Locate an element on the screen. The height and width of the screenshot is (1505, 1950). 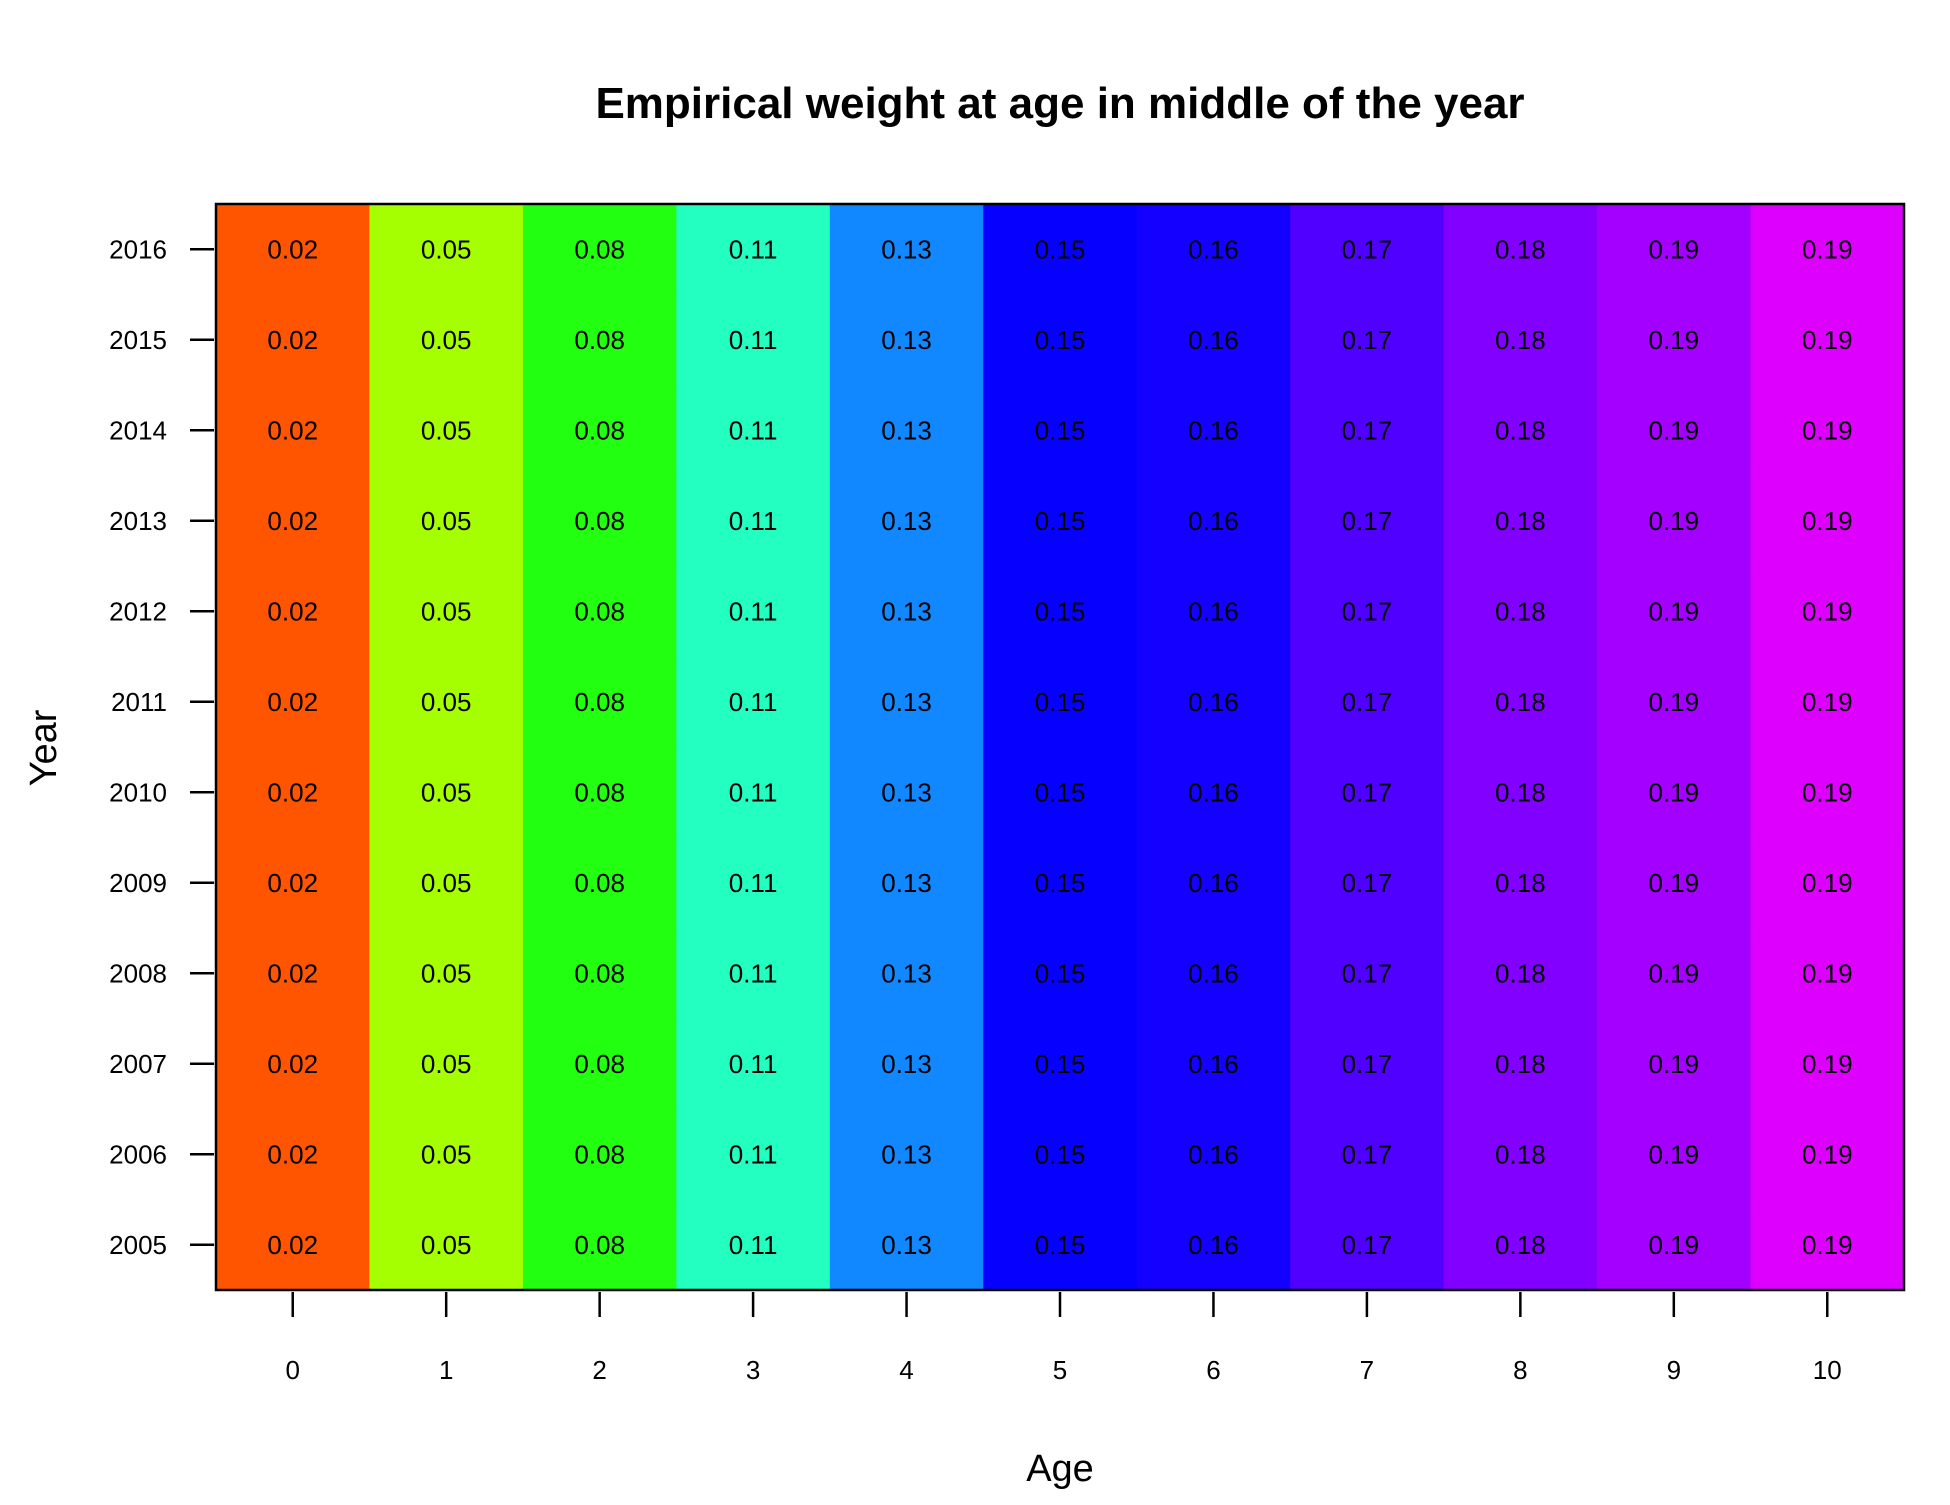
y-tick-label: 2005 is located at coordinates (138, 1245).